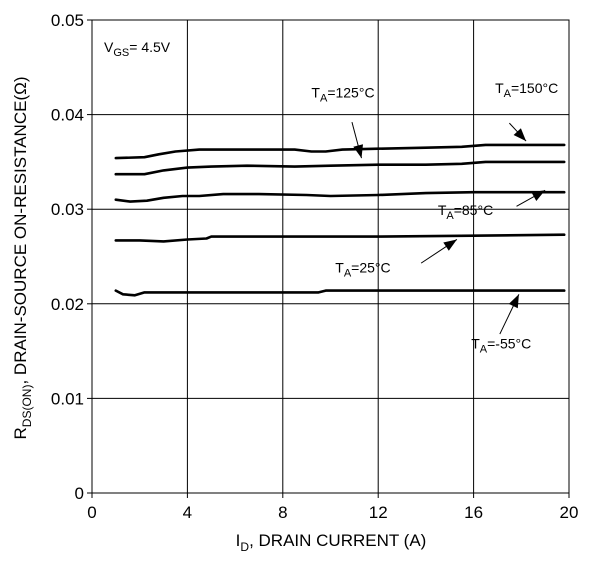 This screenshot has width=599, height=561. What do you see at coordinates (350, 93) in the screenshot?
I see `series-label-rest: =125°C` at bounding box center [350, 93].